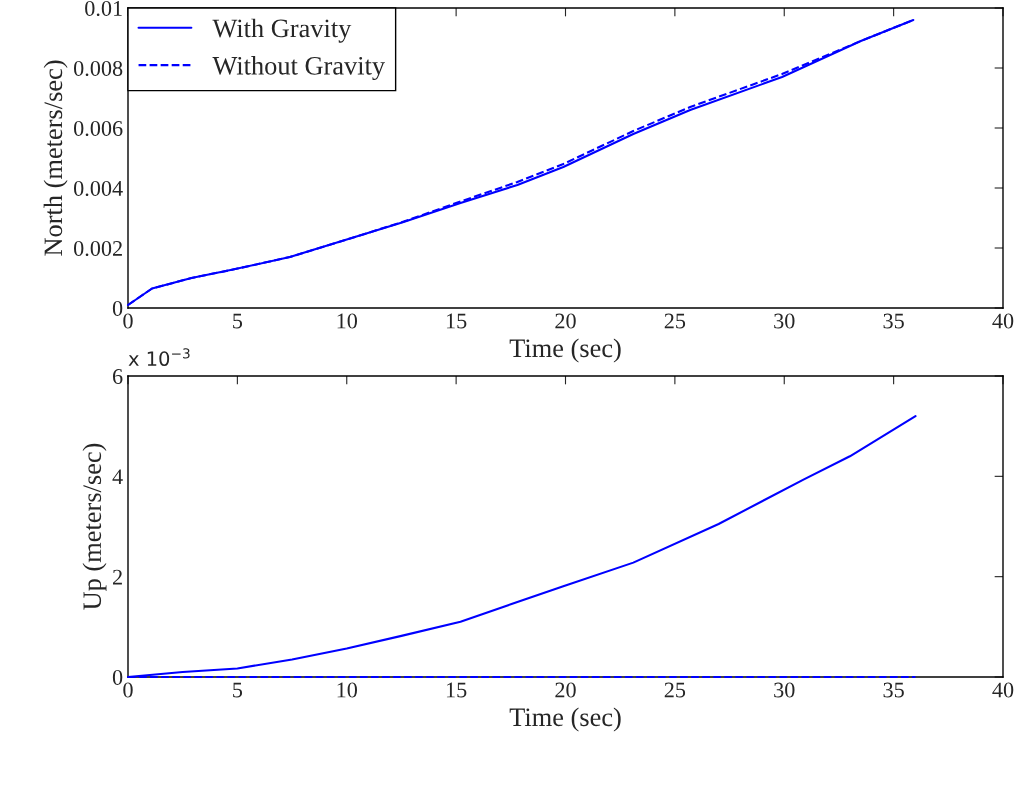  I want to click on y-tick-label: 0.006, so click(98, 128).